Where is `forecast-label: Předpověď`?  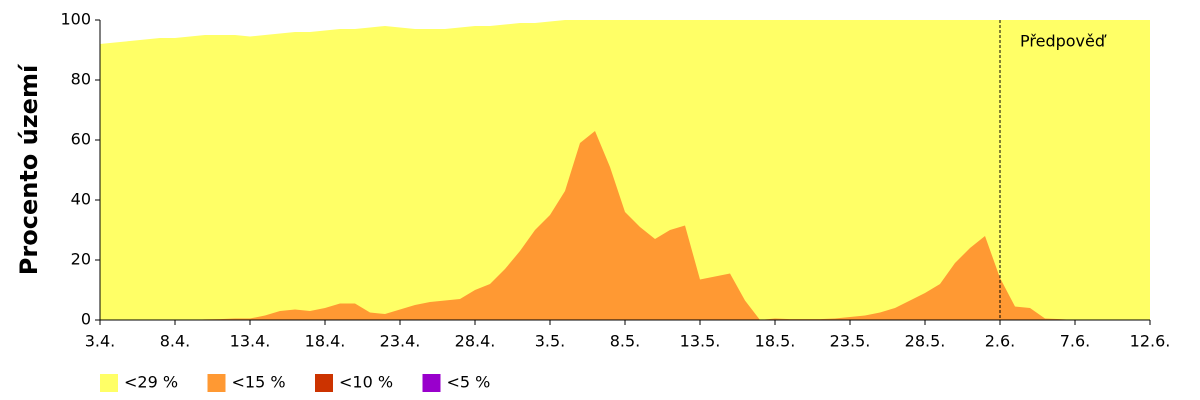 forecast-label: Předpověď is located at coordinates (1063, 41).